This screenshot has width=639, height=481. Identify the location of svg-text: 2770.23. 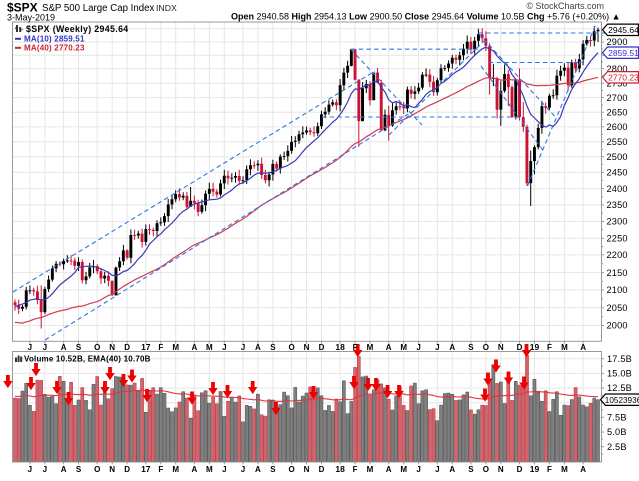
(623, 78).